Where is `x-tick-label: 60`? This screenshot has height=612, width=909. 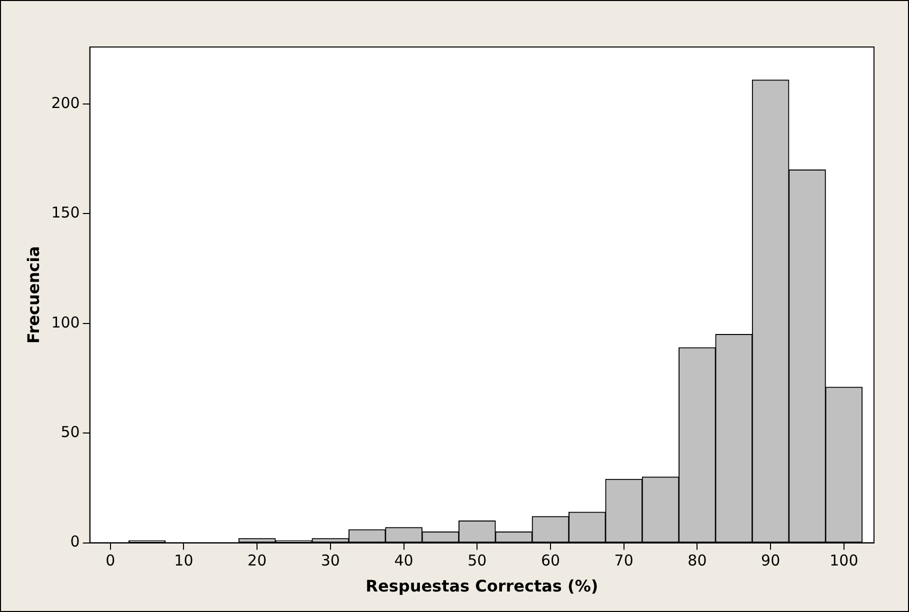 x-tick-label: 60 is located at coordinates (550, 561).